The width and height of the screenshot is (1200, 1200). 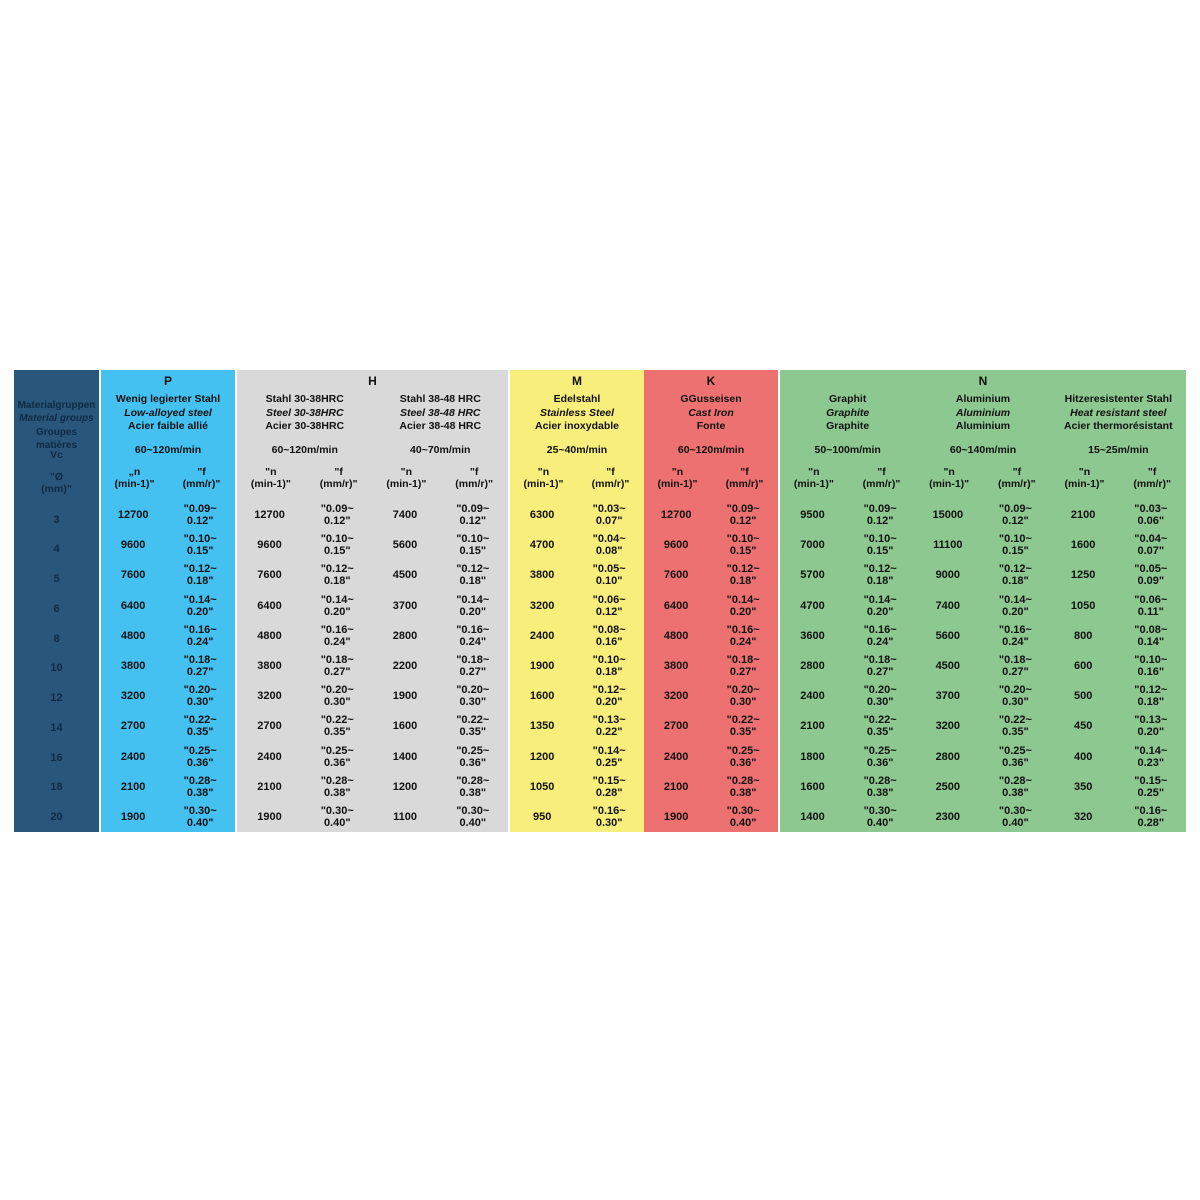 What do you see at coordinates (269, 696) in the screenshot?
I see `spindle-speed-value: 3200` at bounding box center [269, 696].